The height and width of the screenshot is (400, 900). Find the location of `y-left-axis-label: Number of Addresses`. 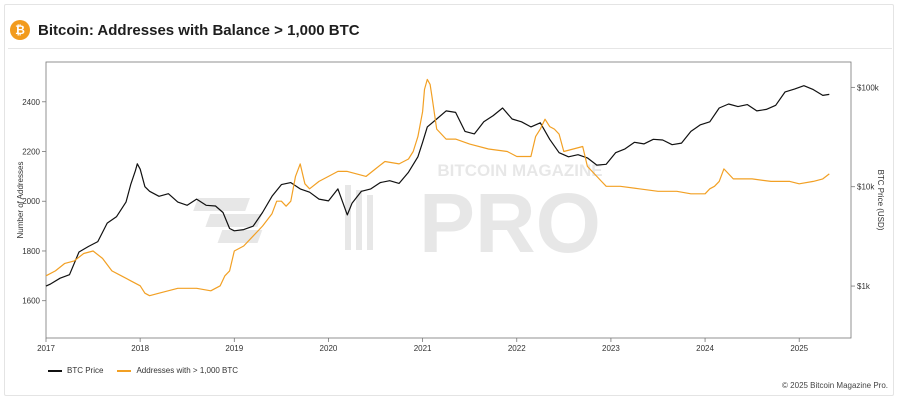

y-left-axis-label: Number of Addresses is located at coordinates (20, 200).